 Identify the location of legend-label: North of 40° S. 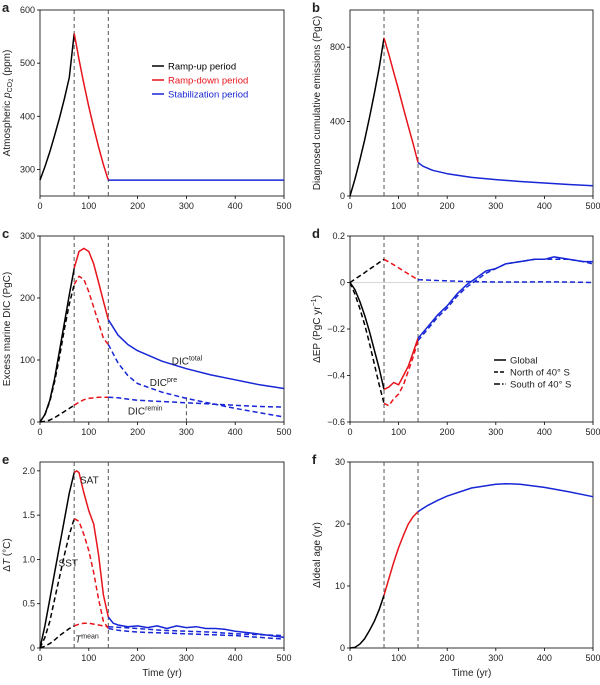
(540, 373).